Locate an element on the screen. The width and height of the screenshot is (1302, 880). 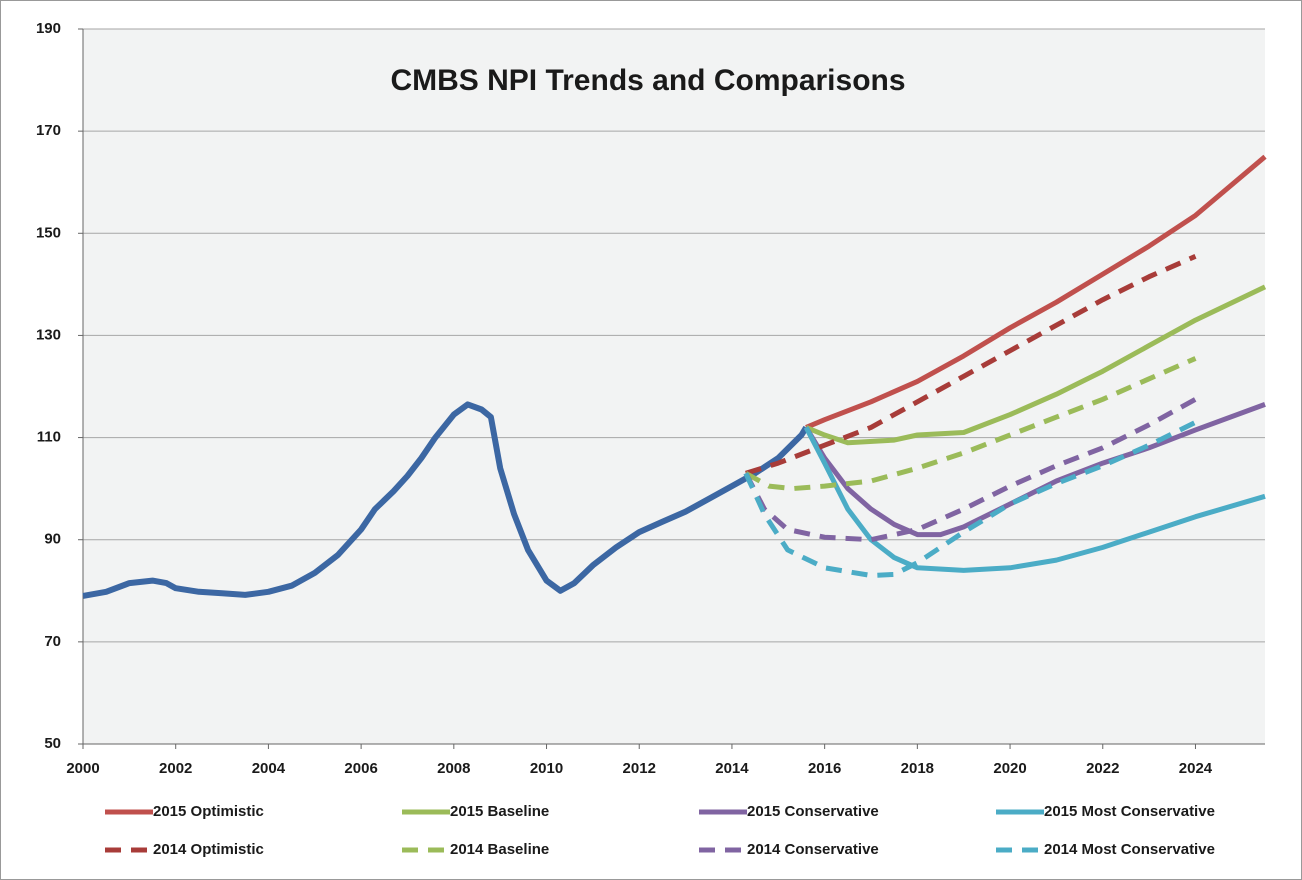
x-tick-label: 2016 is located at coordinates (824, 768).